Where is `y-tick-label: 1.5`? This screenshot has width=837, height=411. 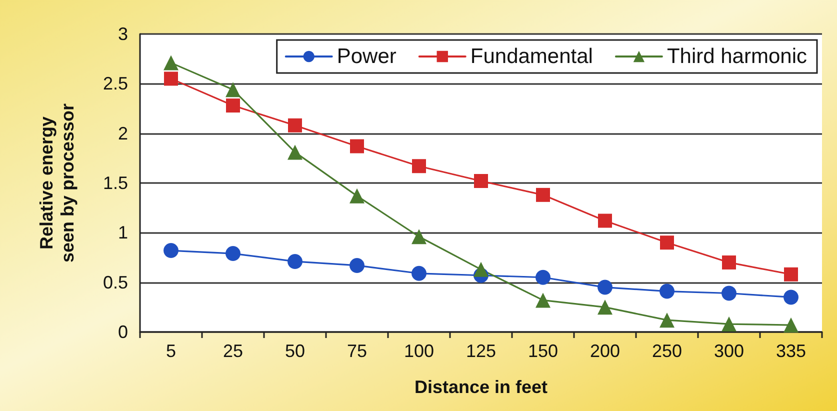 y-tick-label: 1.5 is located at coordinates (115, 183).